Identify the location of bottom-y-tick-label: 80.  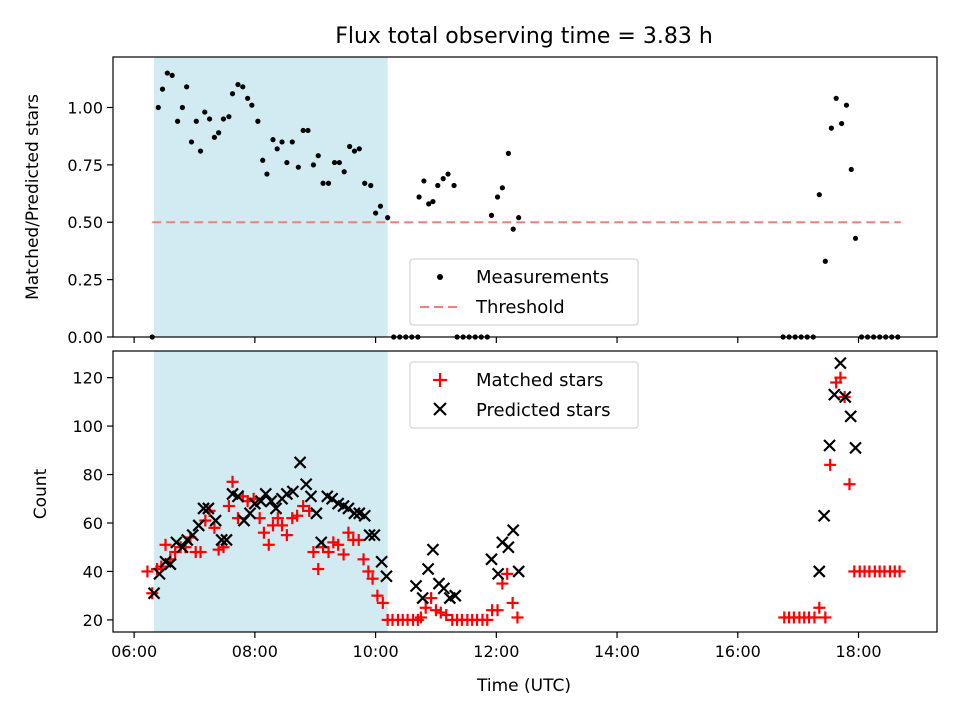
(93, 475).